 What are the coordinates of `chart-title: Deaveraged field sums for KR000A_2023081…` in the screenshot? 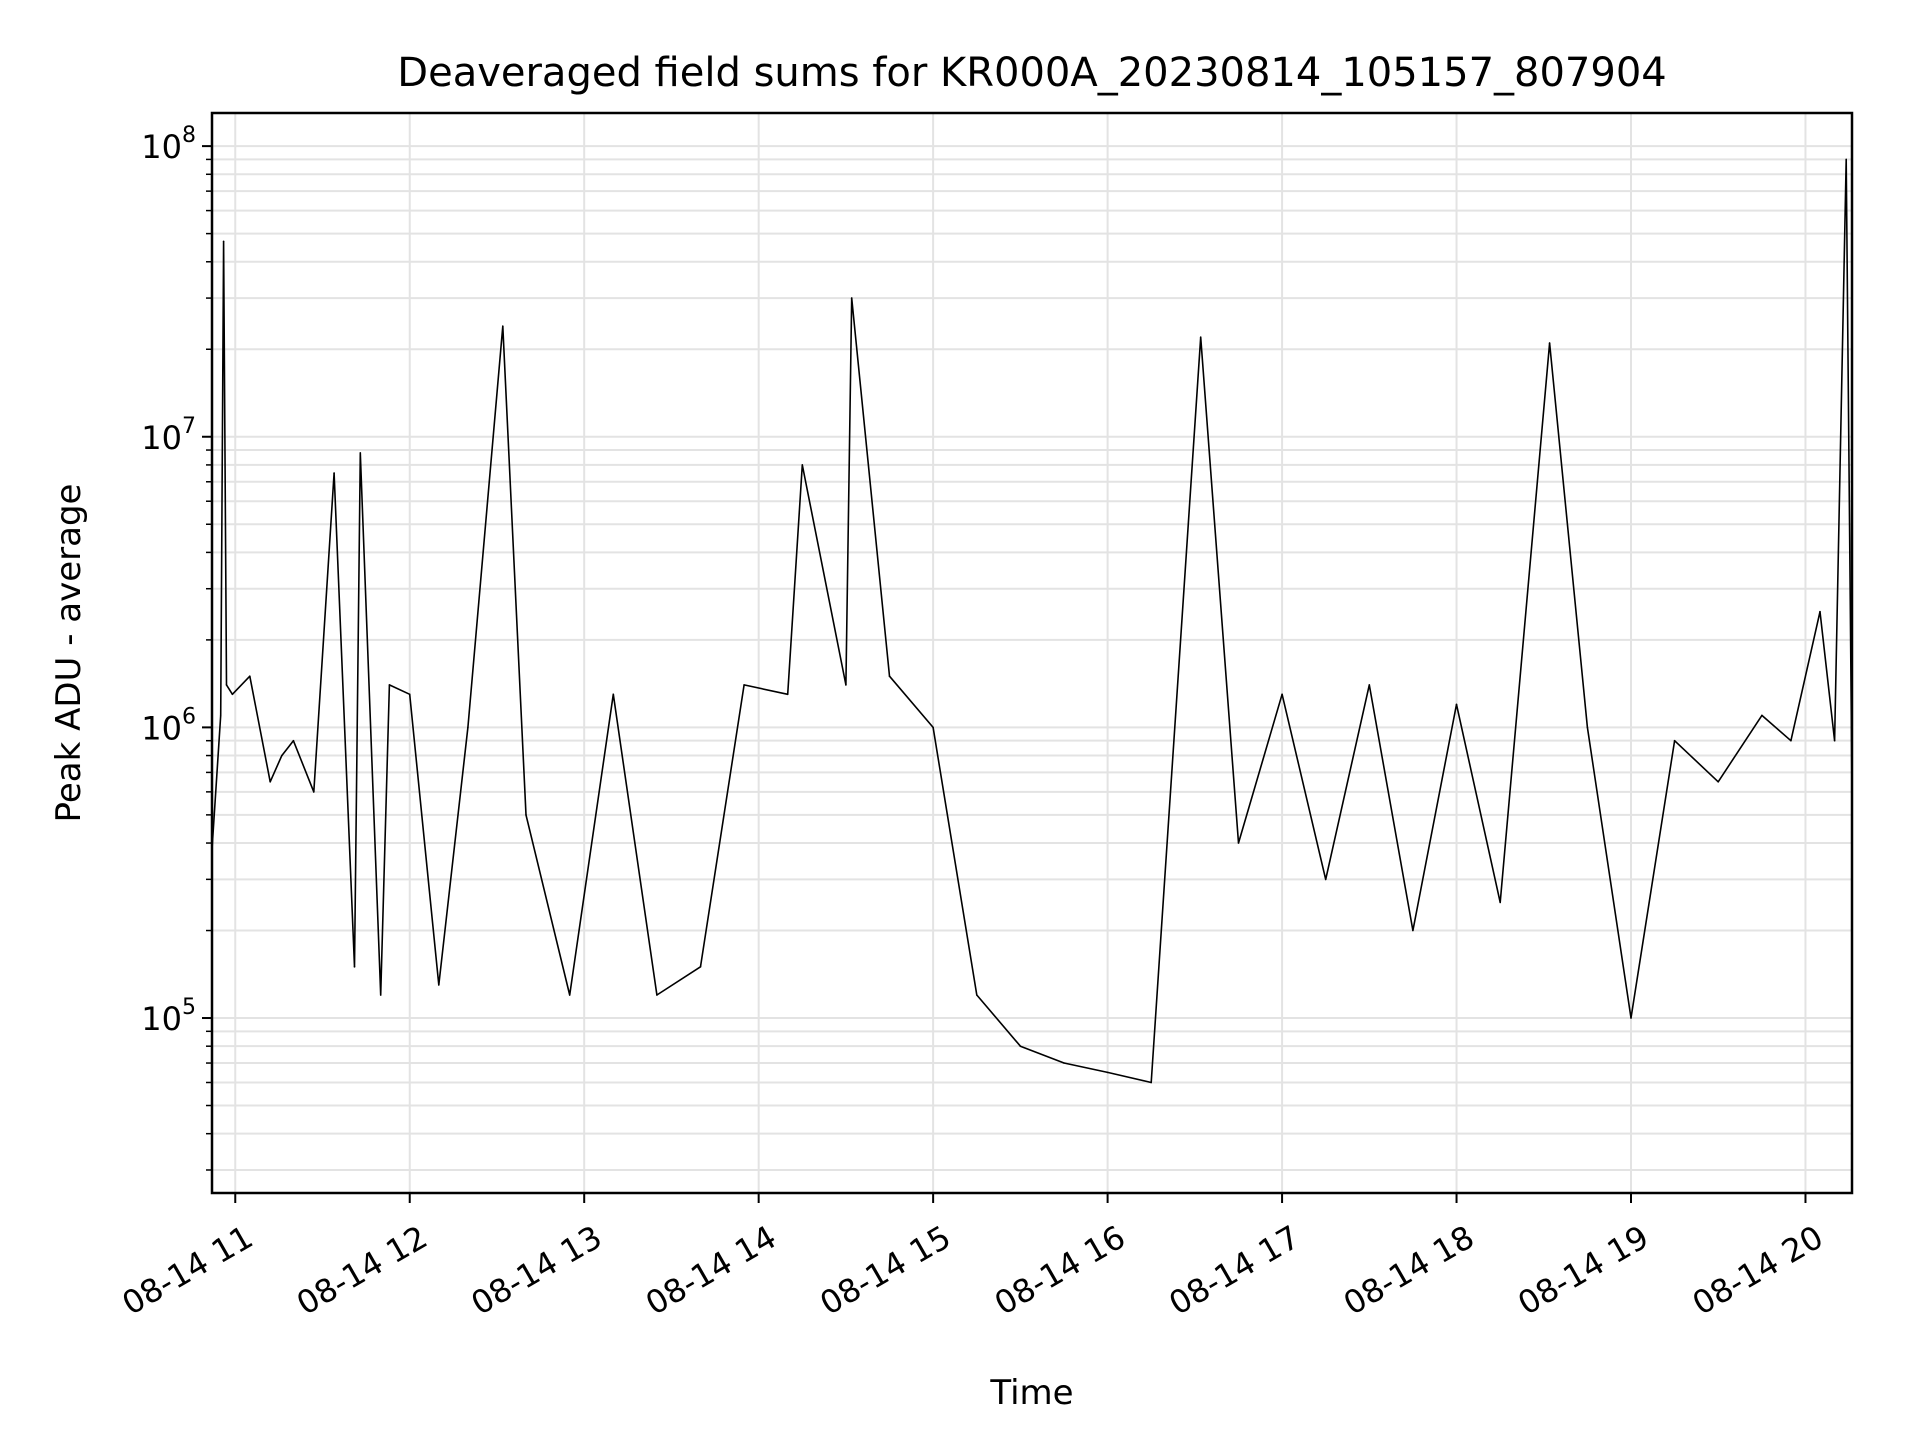 It's located at (1031, 73).